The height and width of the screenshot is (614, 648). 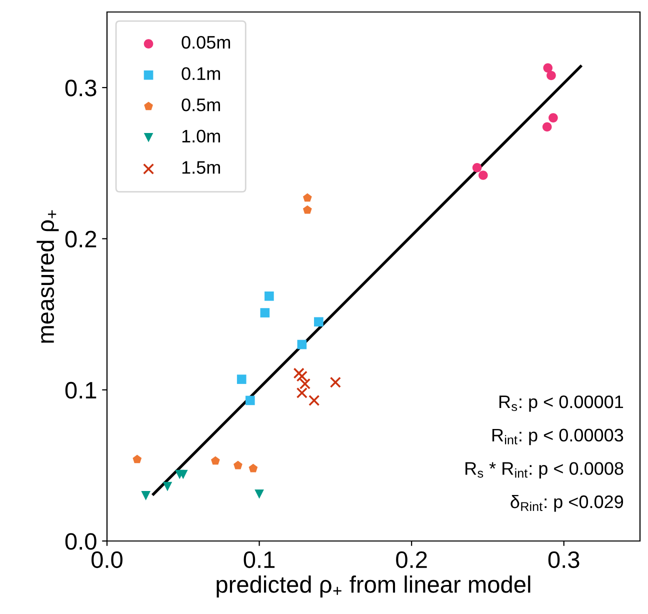 What do you see at coordinates (206, 42) in the screenshot?
I see `legend-label: 0.05m` at bounding box center [206, 42].